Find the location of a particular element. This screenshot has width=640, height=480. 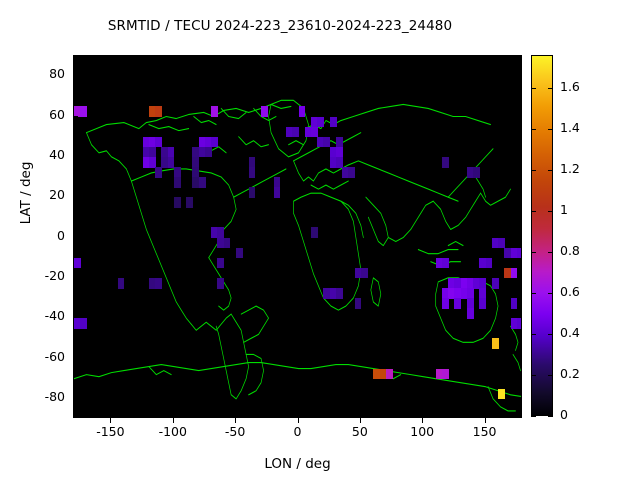

y-tick-label: -60 is located at coordinates (54, 356).